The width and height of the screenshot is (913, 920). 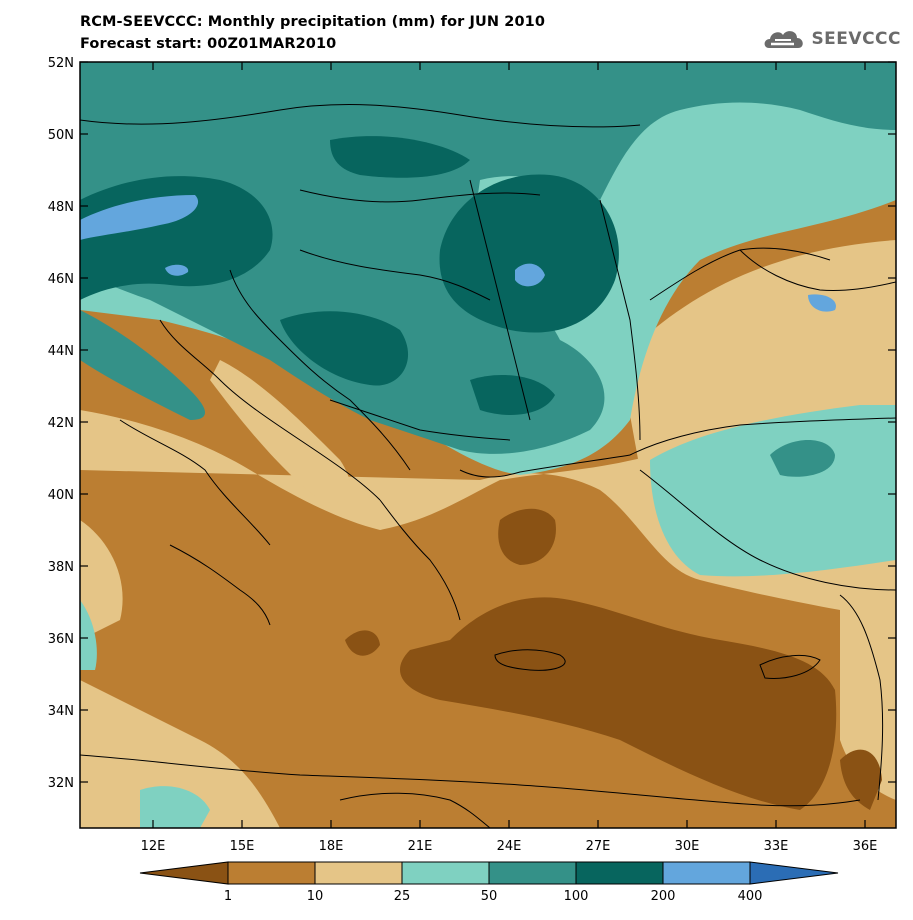 I want to click on lat-label: 40N, so click(x=61, y=495).